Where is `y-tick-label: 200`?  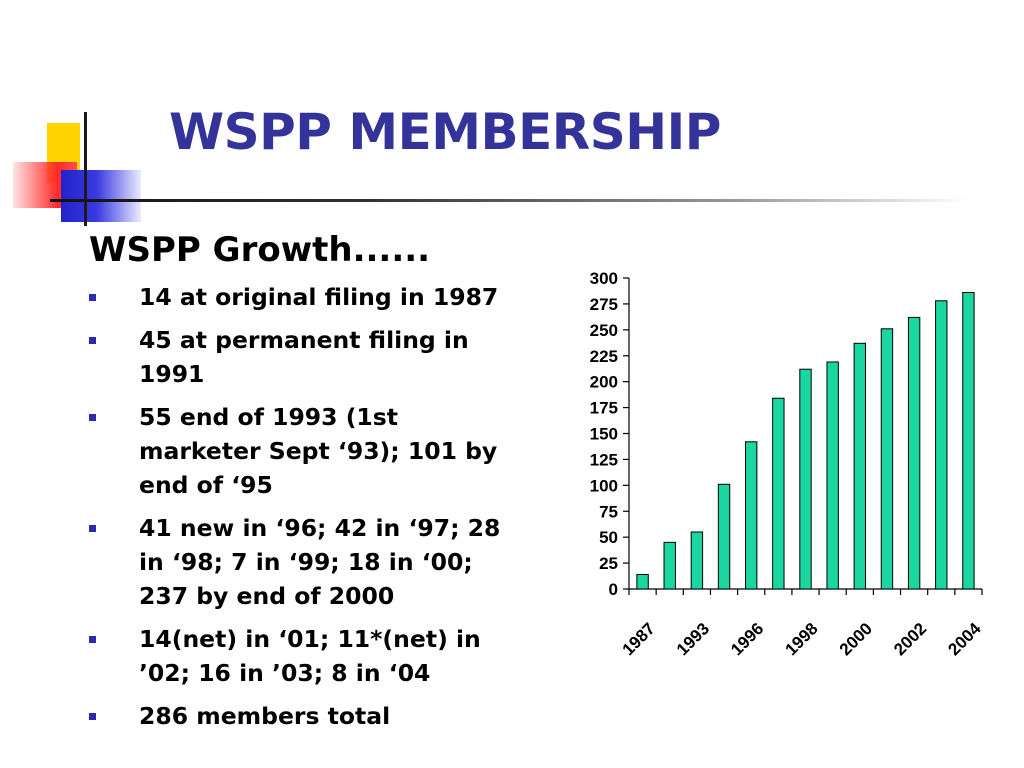
y-tick-label: 200 is located at coordinates (604, 382).